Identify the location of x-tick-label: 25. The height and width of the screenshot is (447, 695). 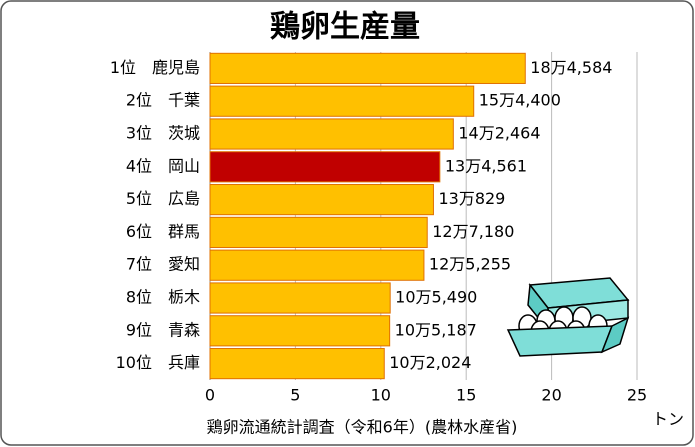
(637, 395).